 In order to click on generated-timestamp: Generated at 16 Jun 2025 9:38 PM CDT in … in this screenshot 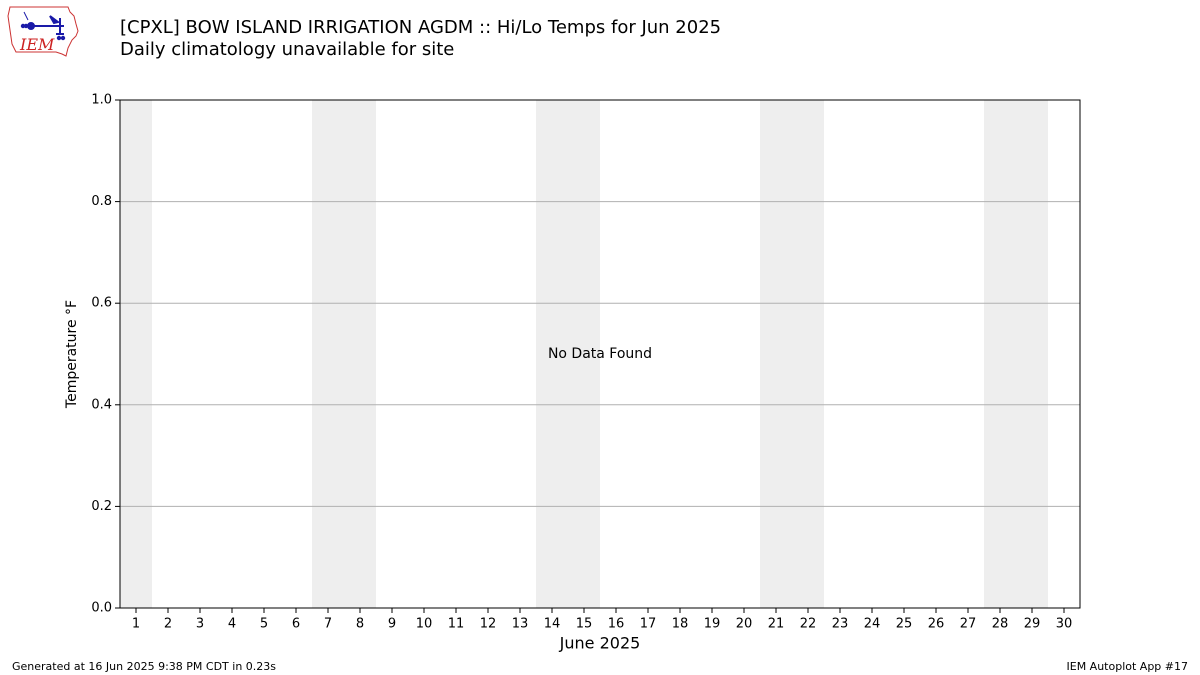, I will do `click(144, 666)`.